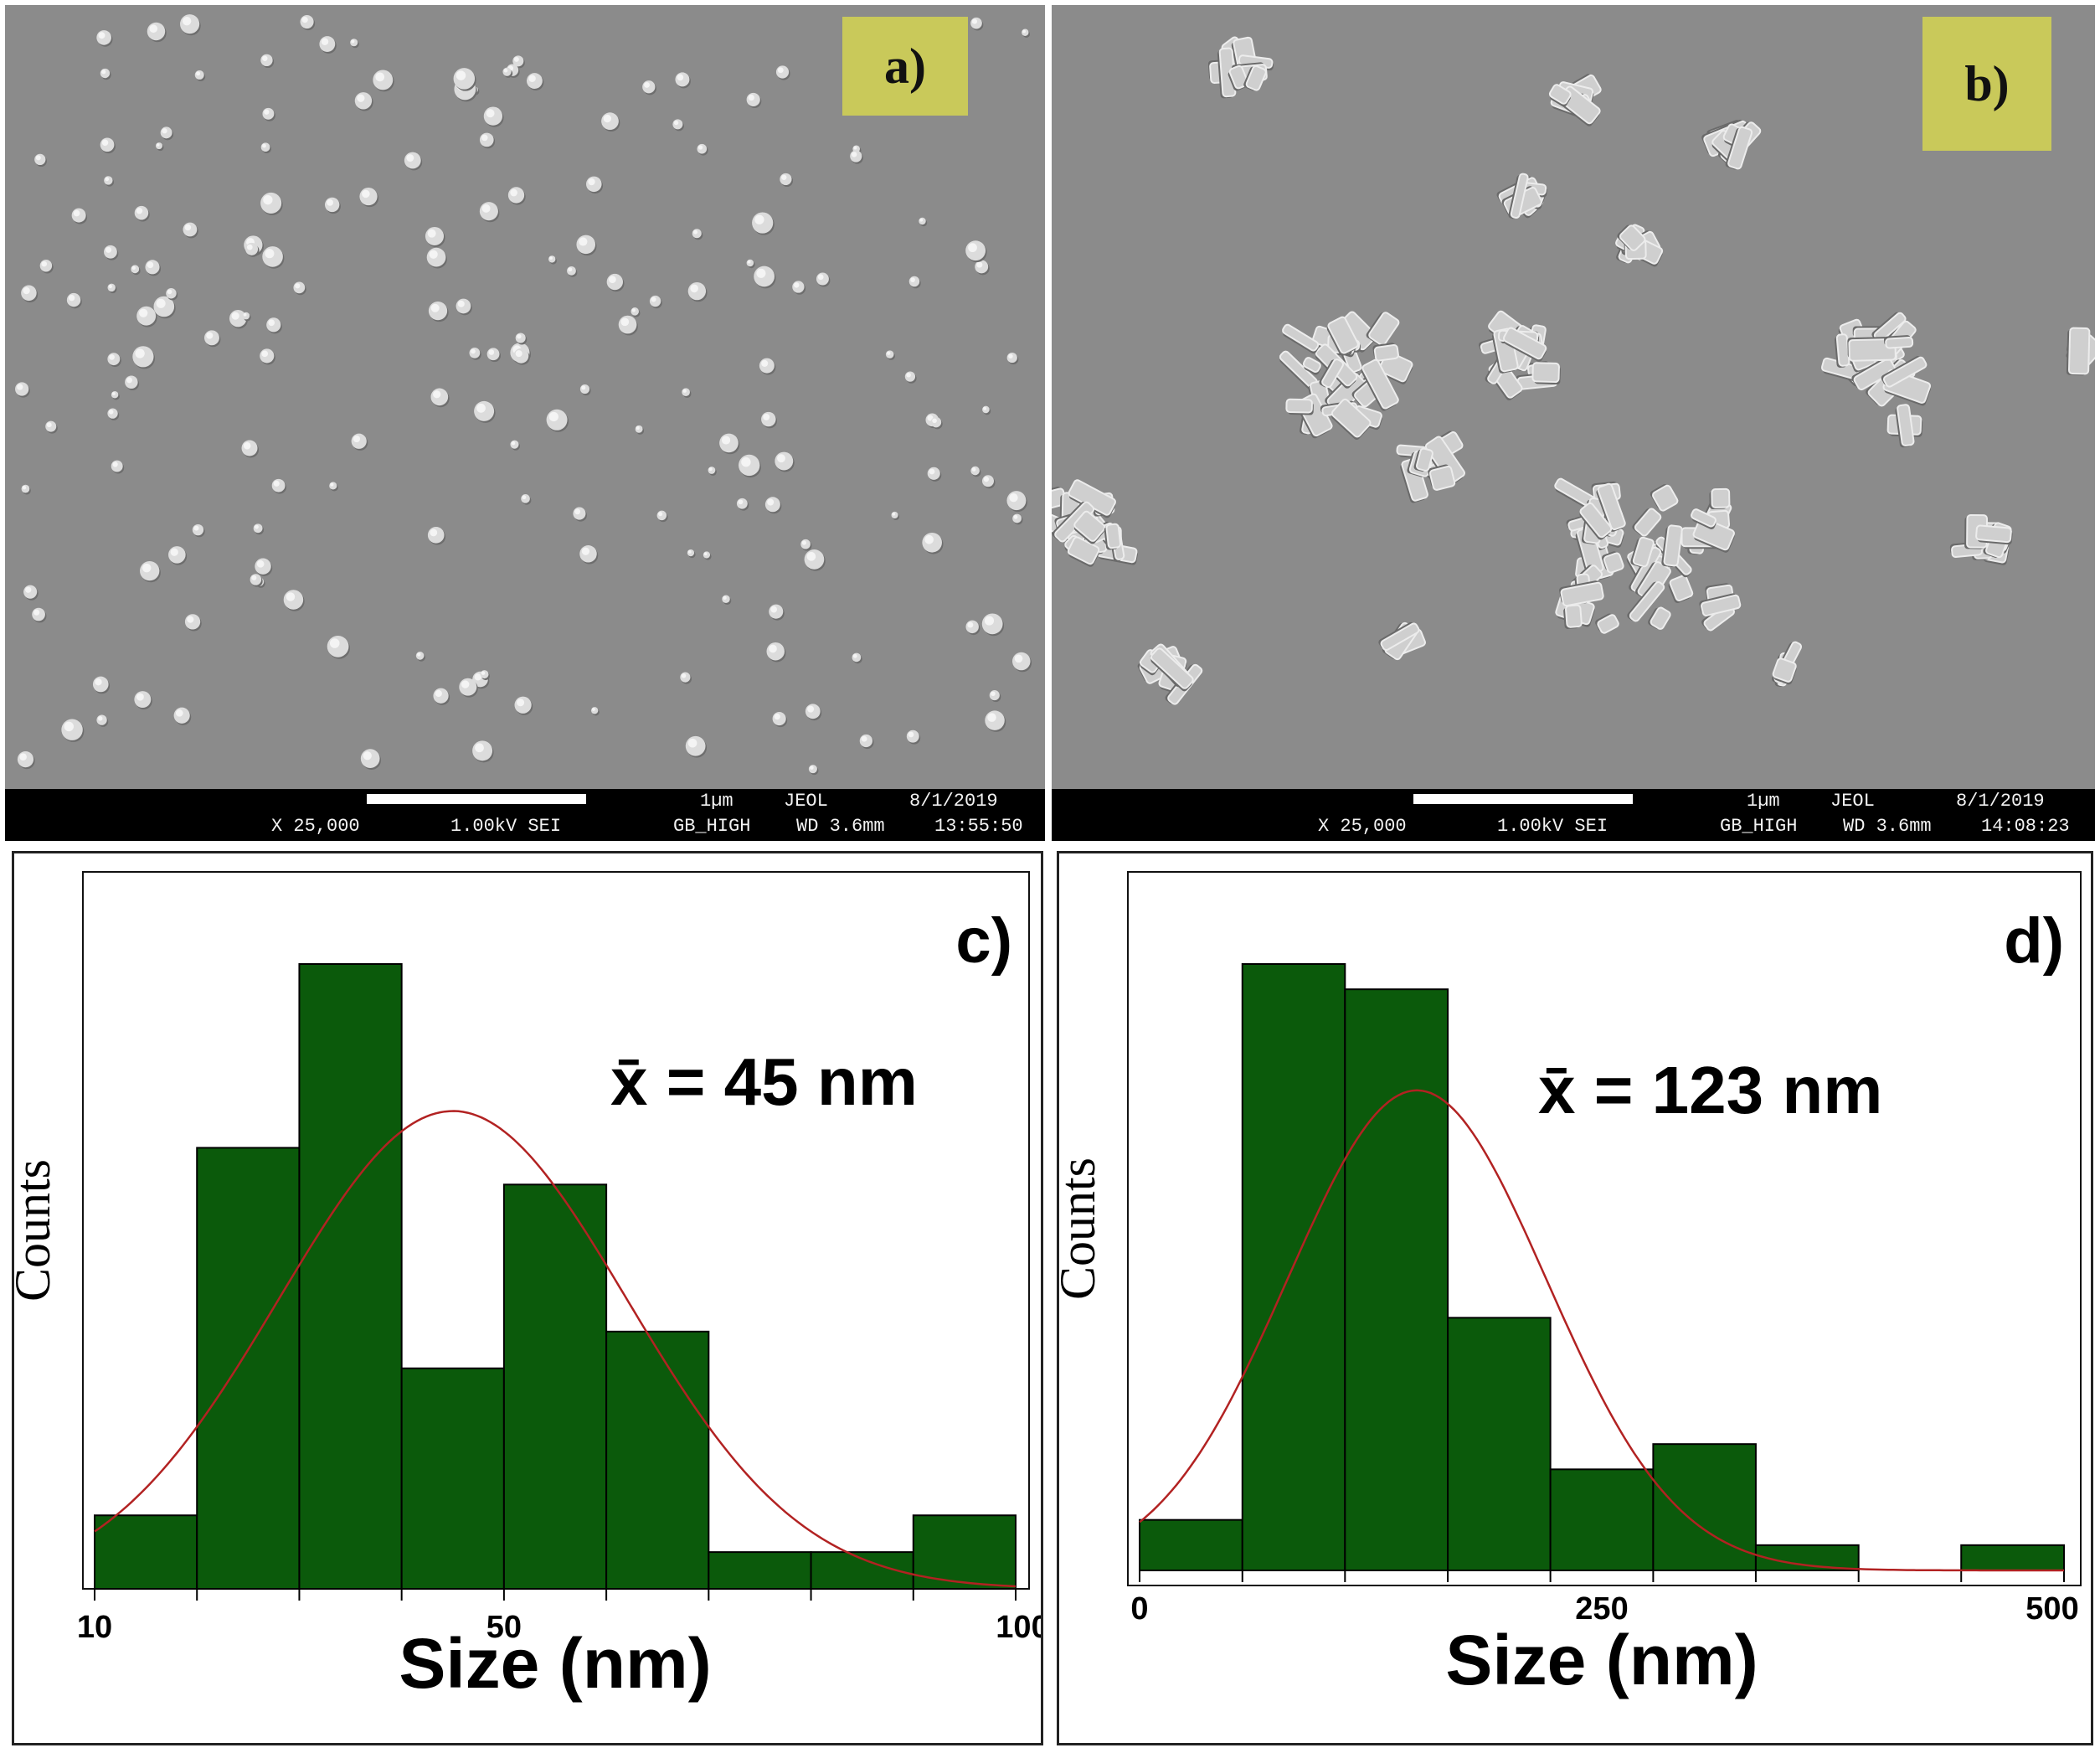  Describe the element at coordinates (2051, 1609) in the screenshot. I see `x-tick-label: 500` at that location.